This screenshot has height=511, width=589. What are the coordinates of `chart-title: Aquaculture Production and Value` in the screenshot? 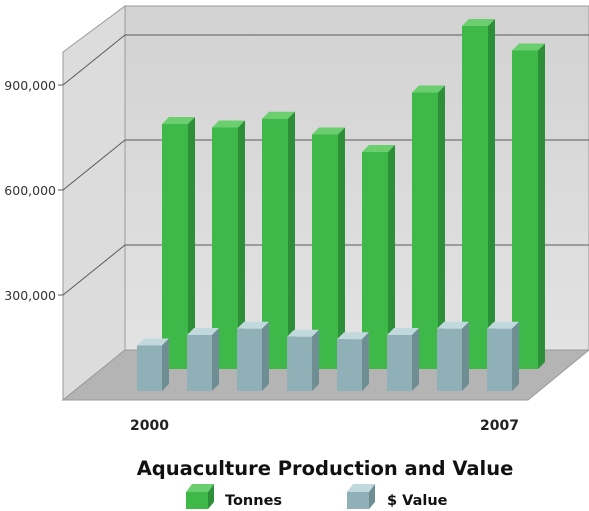 It's located at (325, 468).